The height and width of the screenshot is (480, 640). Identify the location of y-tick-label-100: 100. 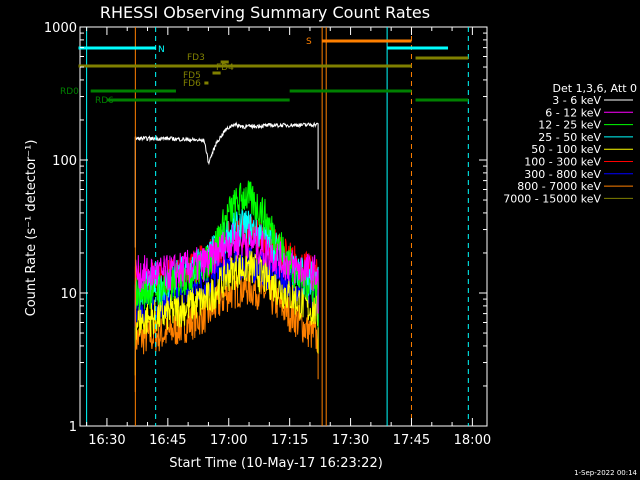
(64, 161).